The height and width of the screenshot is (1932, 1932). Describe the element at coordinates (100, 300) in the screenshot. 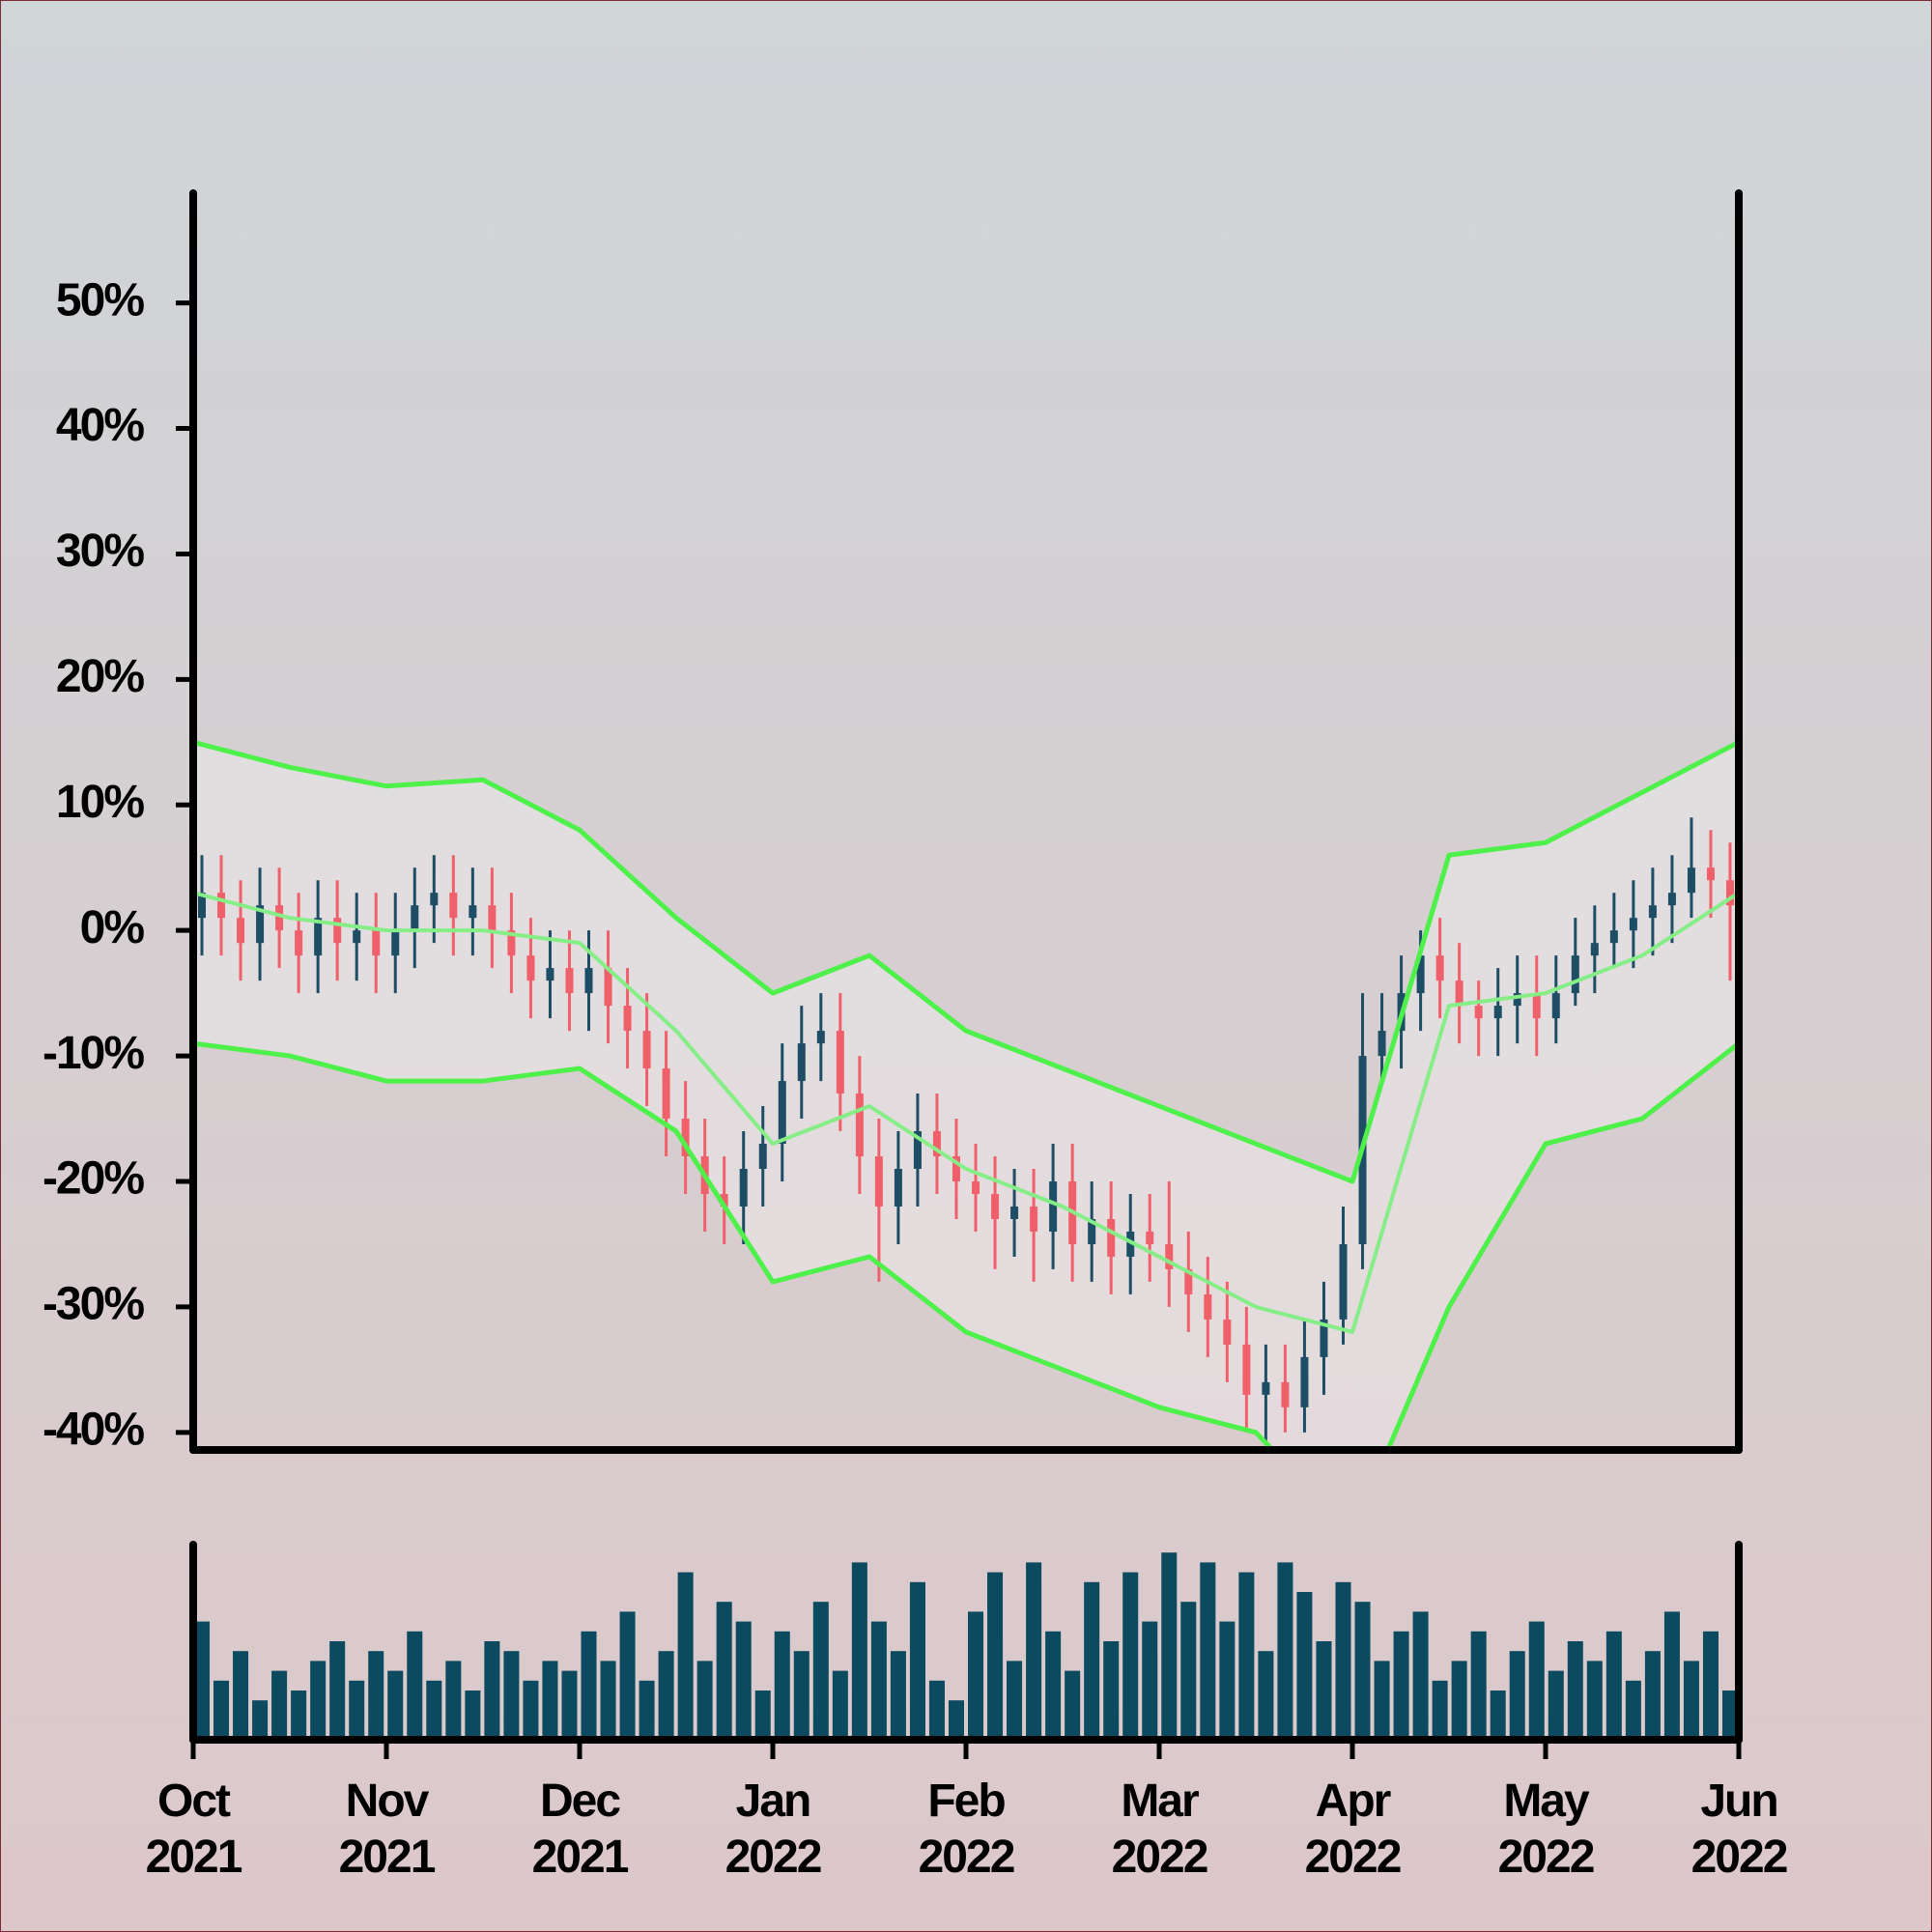

I see `y-tick-label: 50%` at that location.